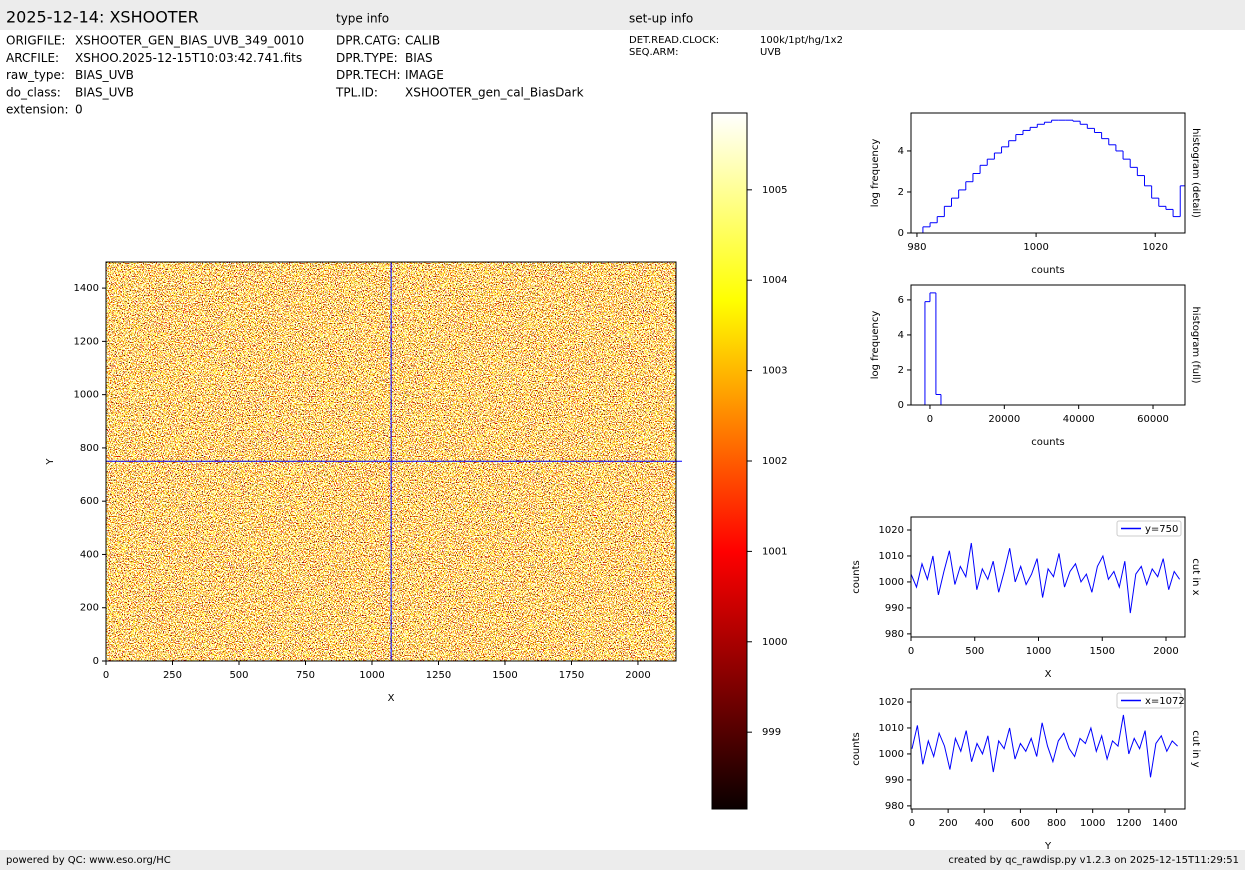 The height and width of the screenshot is (870, 1245). What do you see at coordinates (1079, 419) in the screenshot?
I see `x-tick-label: 40000` at bounding box center [1079, 419].